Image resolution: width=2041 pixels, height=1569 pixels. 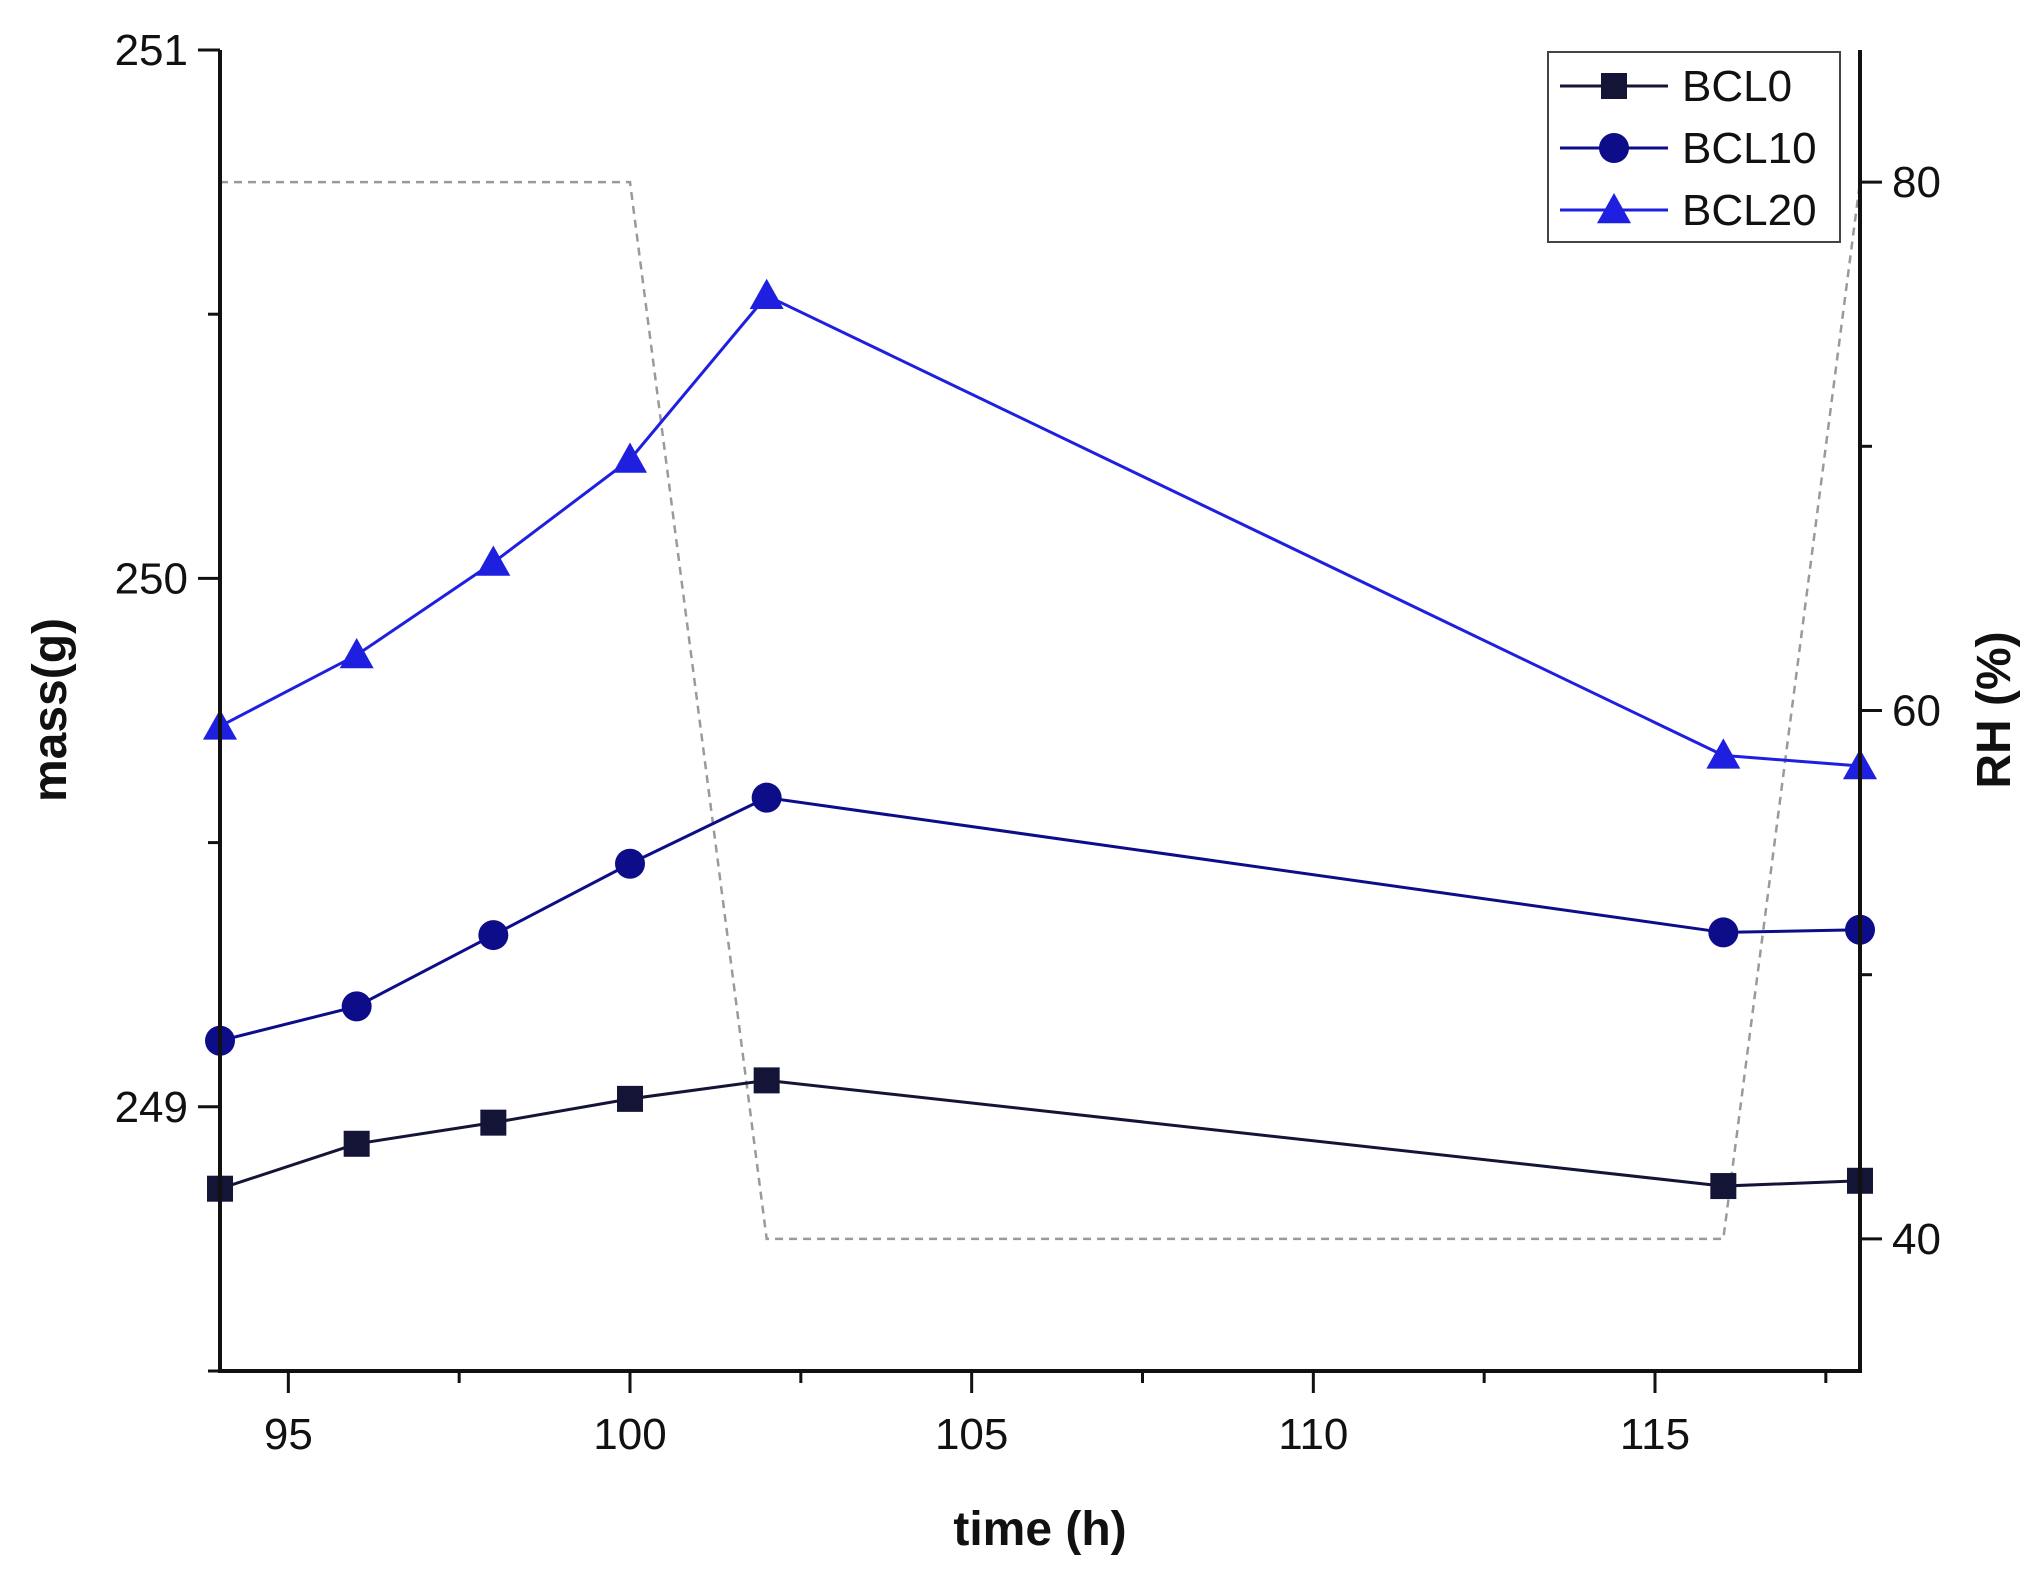 What do you see at coordinates (1994, 709) in the screenshot?
I see `y2-axis-title: RH (%)` at bounding box center [1994, 709].